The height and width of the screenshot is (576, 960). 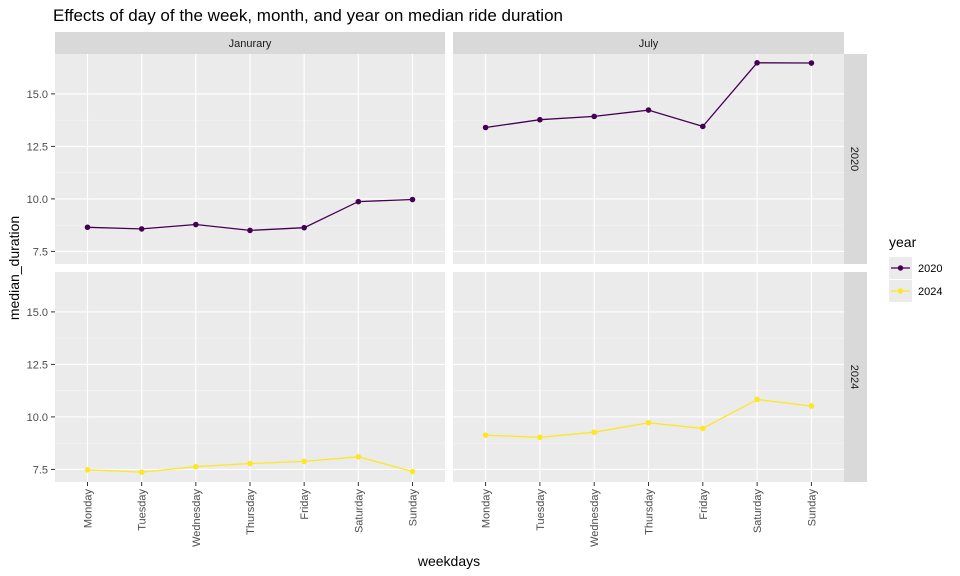 I want to click on strip-2020, so click(x=855, y=159).